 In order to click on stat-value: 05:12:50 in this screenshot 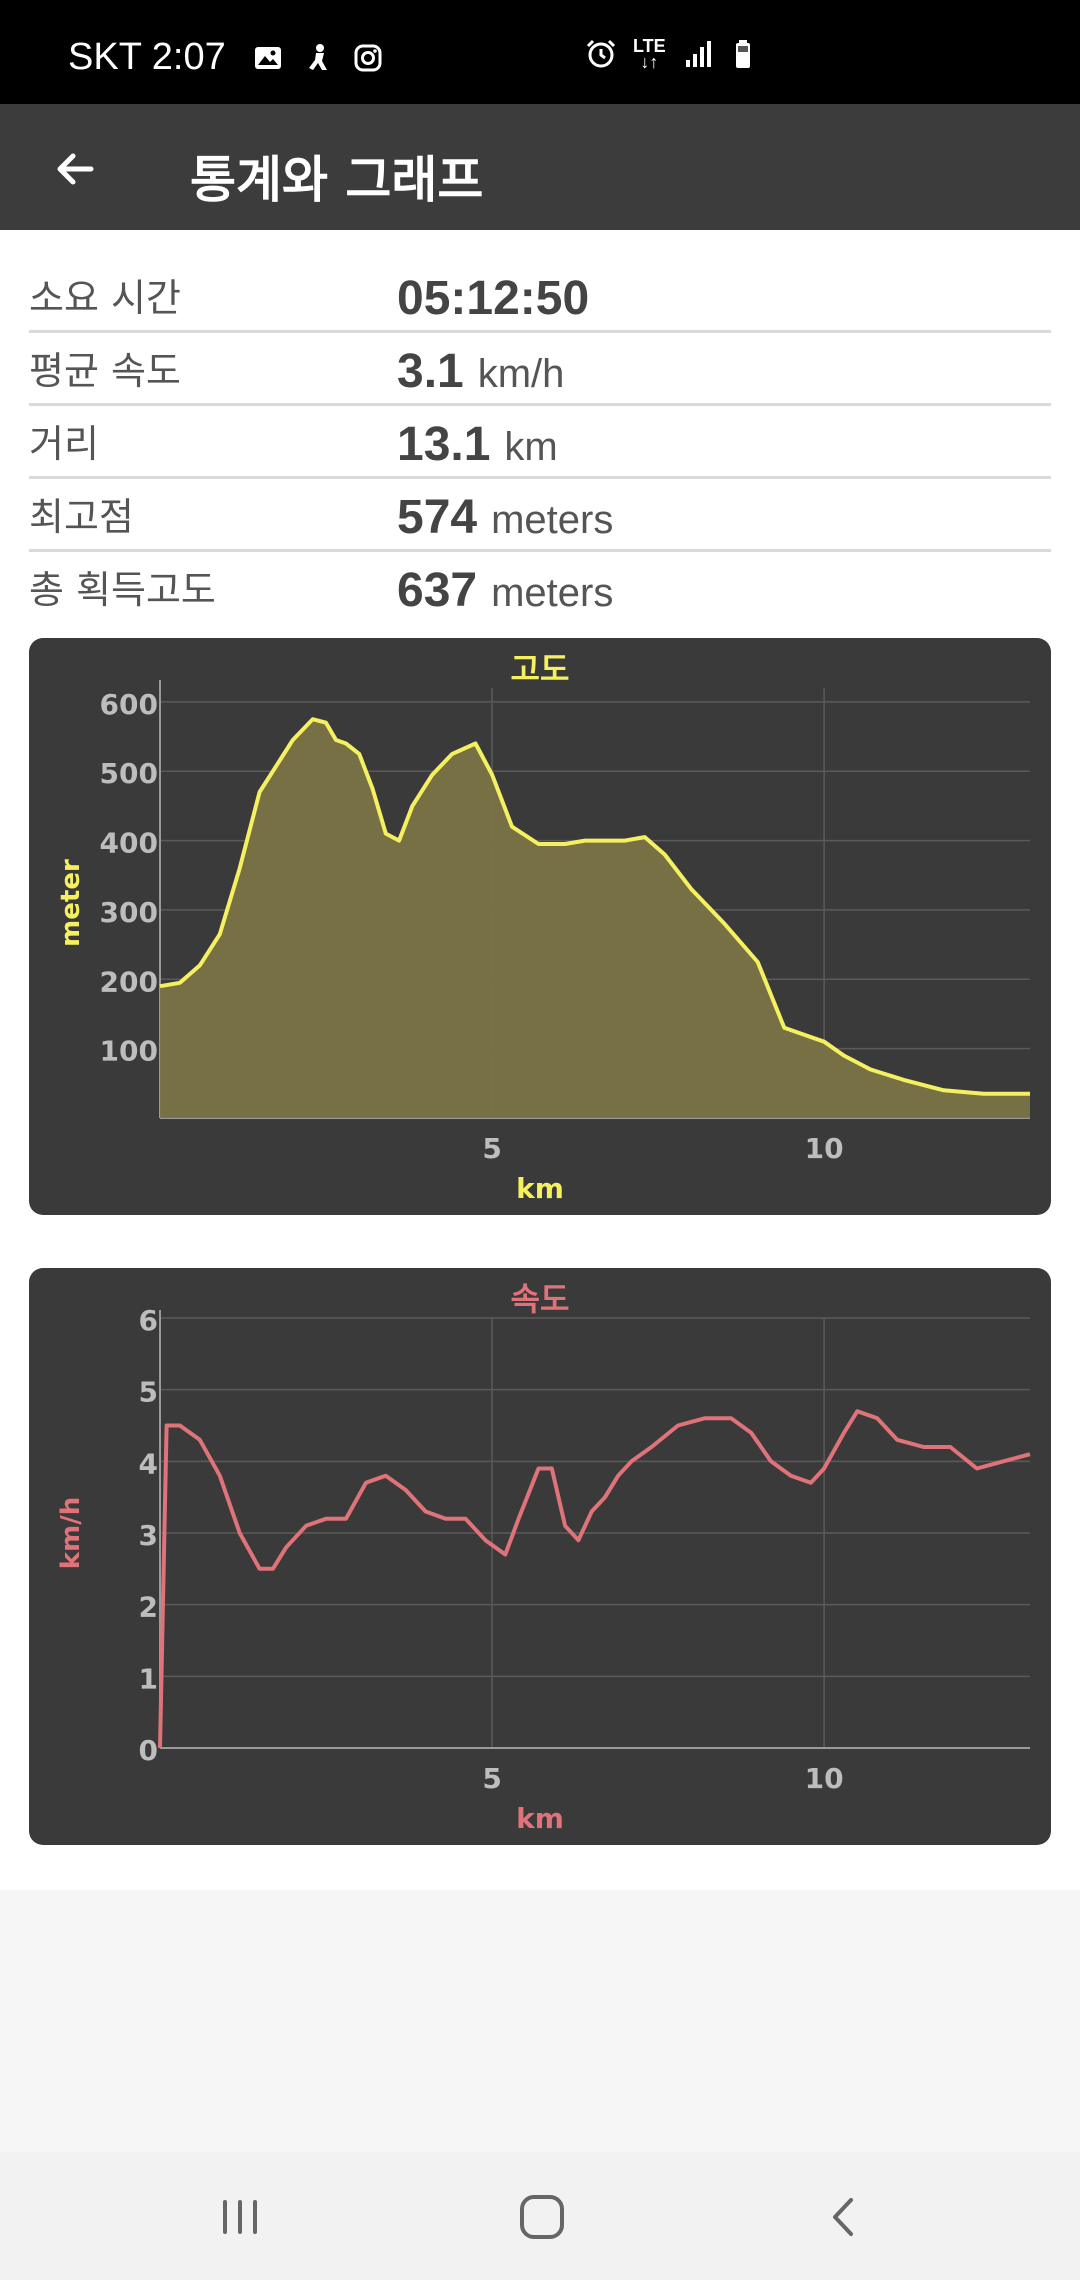, I will do `click(493, 298)`.